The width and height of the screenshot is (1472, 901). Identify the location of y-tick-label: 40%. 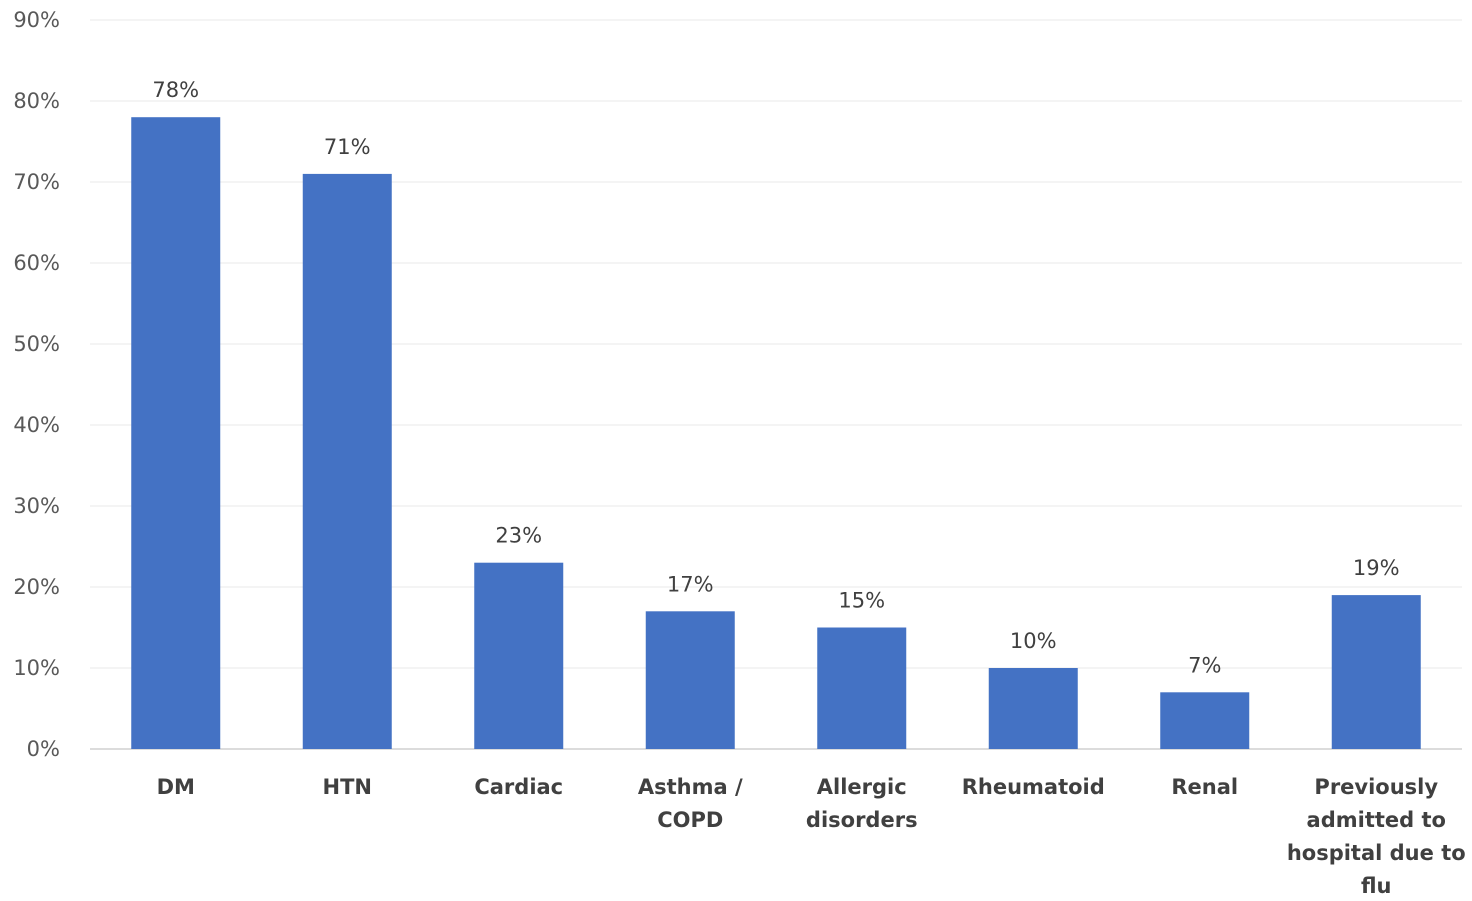
(36, 425).